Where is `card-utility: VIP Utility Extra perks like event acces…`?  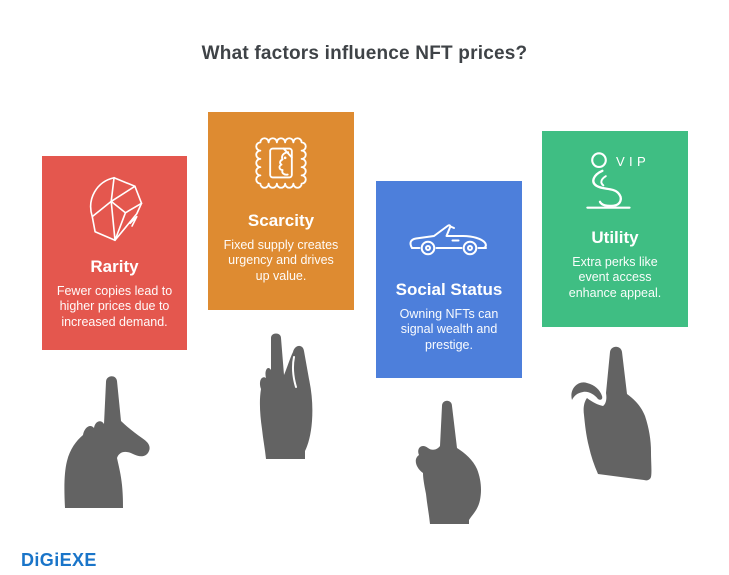
card-utility: VIP Utility Extra perks like event acces… is located at coordinates (615, 229).